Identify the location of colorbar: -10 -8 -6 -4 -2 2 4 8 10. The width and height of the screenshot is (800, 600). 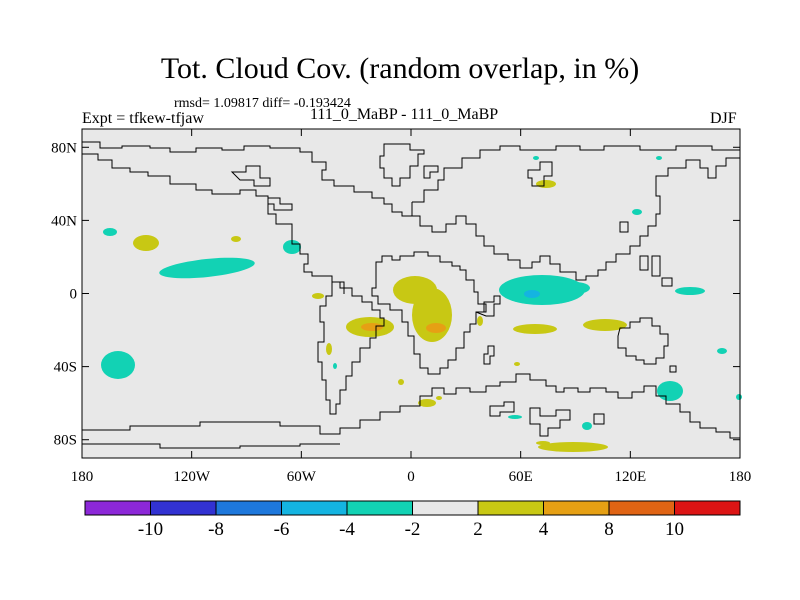
(412, 520).